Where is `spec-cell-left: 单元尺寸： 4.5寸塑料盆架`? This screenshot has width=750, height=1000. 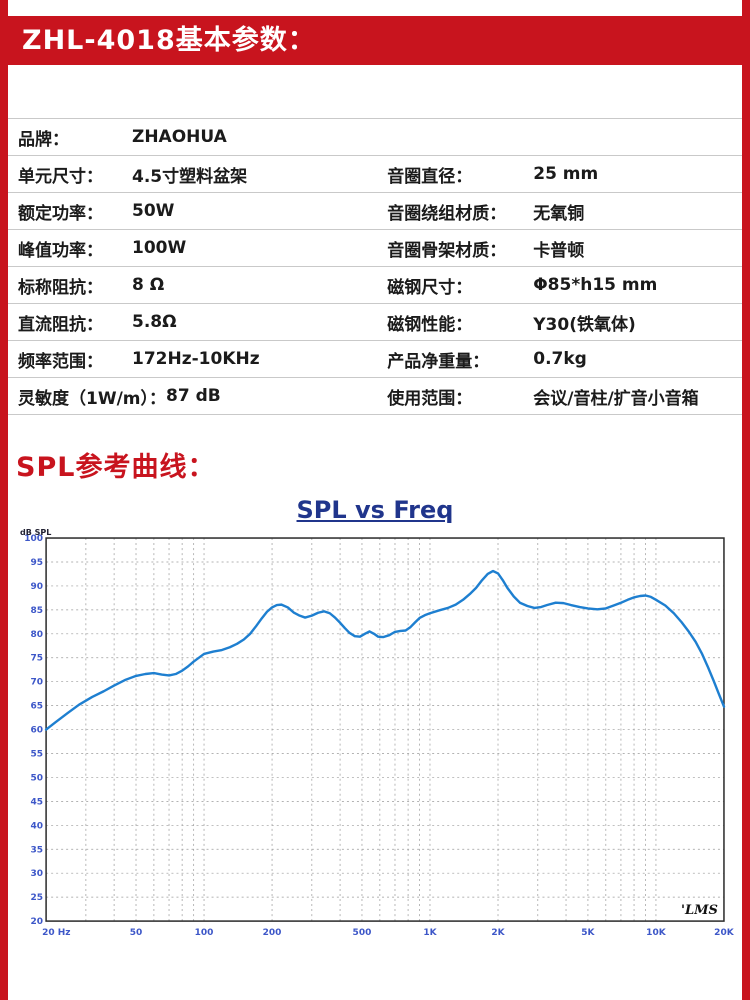 spec-cell-left: 单元尺寸： 4.5寸塑料盆架 is located at coordinates (202, 174).